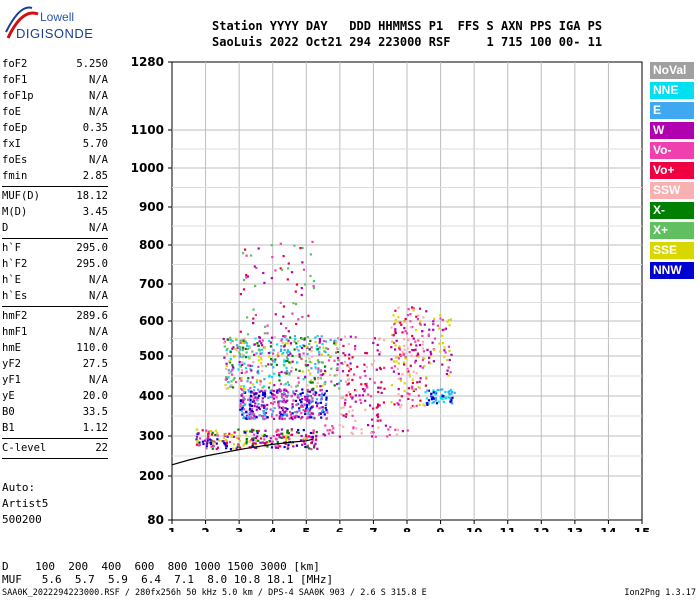  I want to click on param-row: h`F 295.0, so click(55, 248).